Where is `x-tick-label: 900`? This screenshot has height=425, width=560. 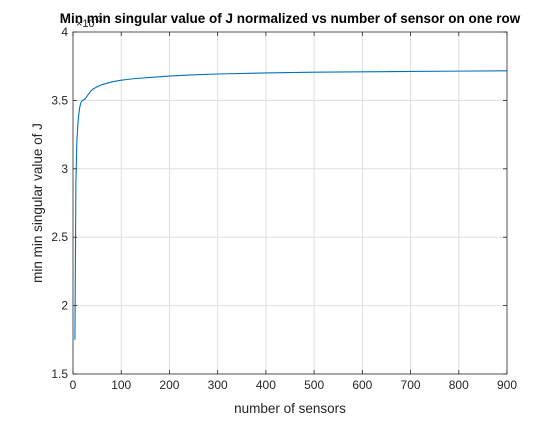 x-tick-label: 900 is located at coordinates (507, 385).